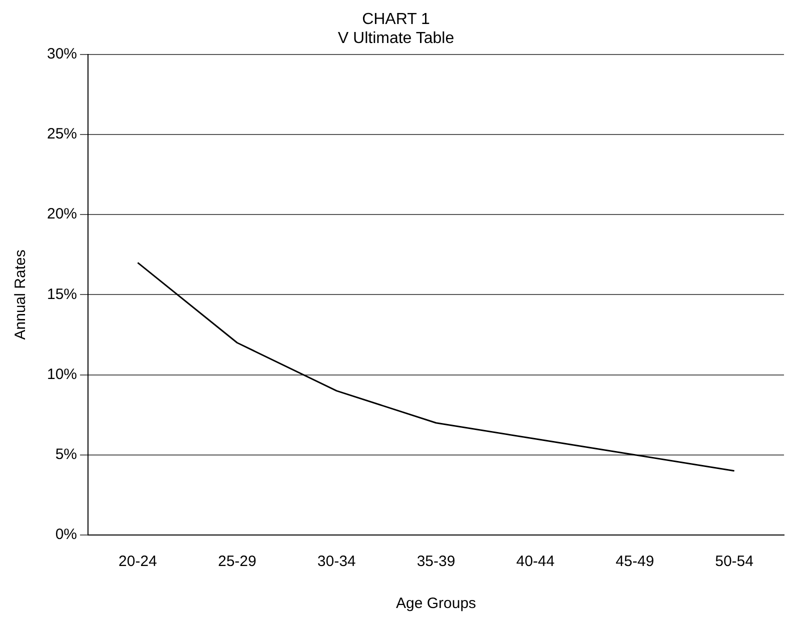  What do you see at coordinates (62, 134) in the screenshot?
I see `y-tick-label: 25%` at bounding box center [62, 134].